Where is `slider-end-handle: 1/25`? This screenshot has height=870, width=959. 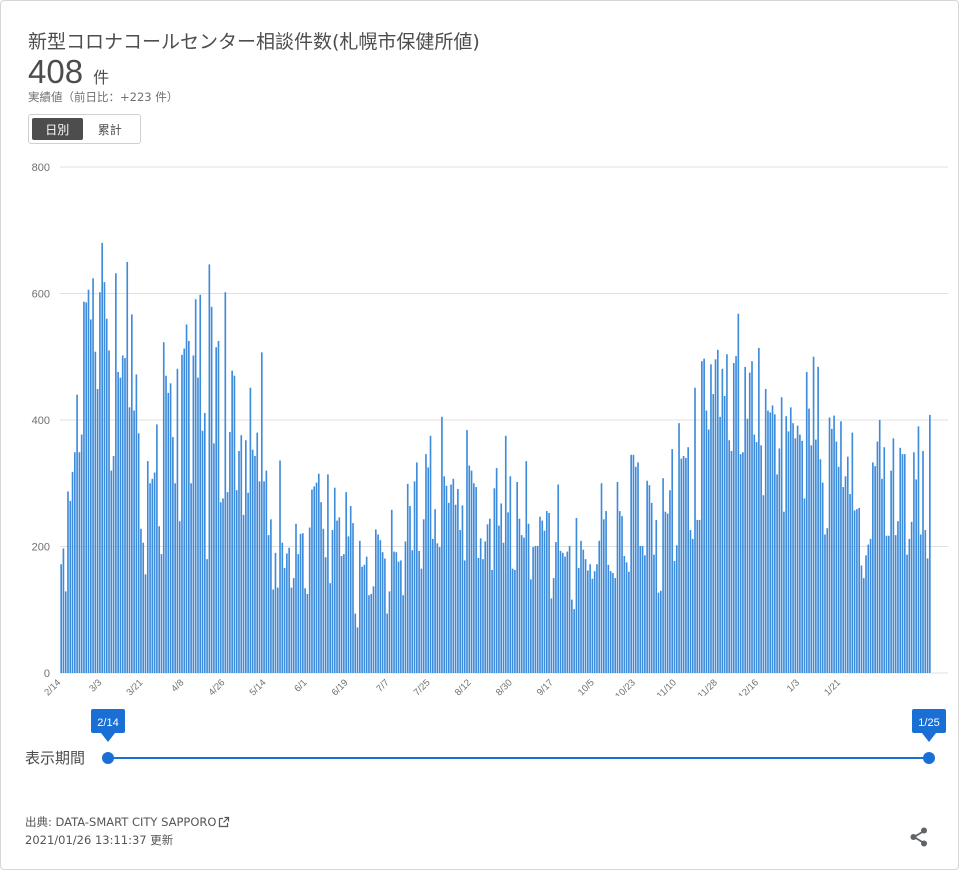 slider-end-handle: 1/25 is located at coordinates (929, 736).